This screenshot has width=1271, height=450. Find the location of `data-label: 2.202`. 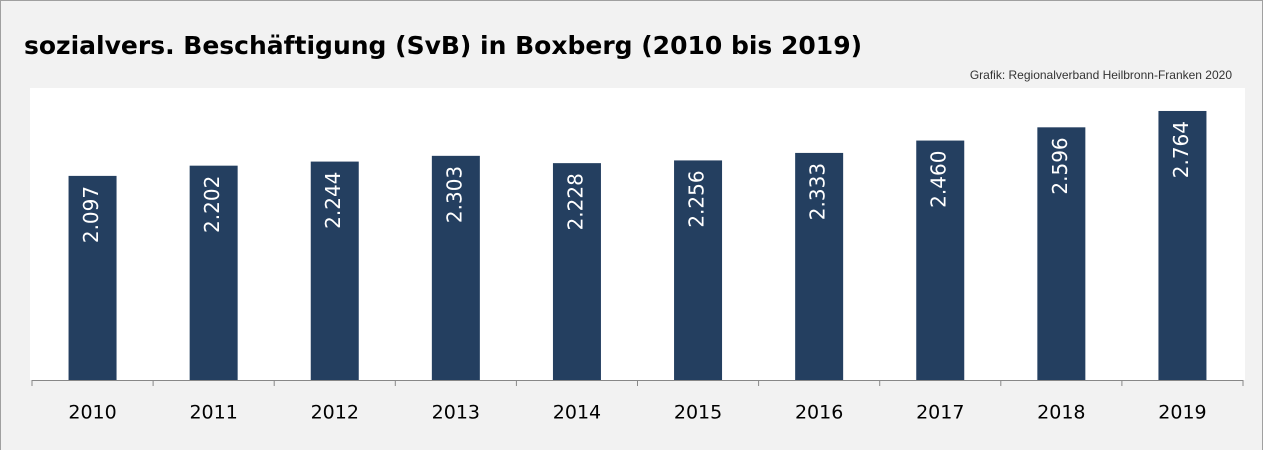

data-label: 2.202 is located at coordinates (212, 204).